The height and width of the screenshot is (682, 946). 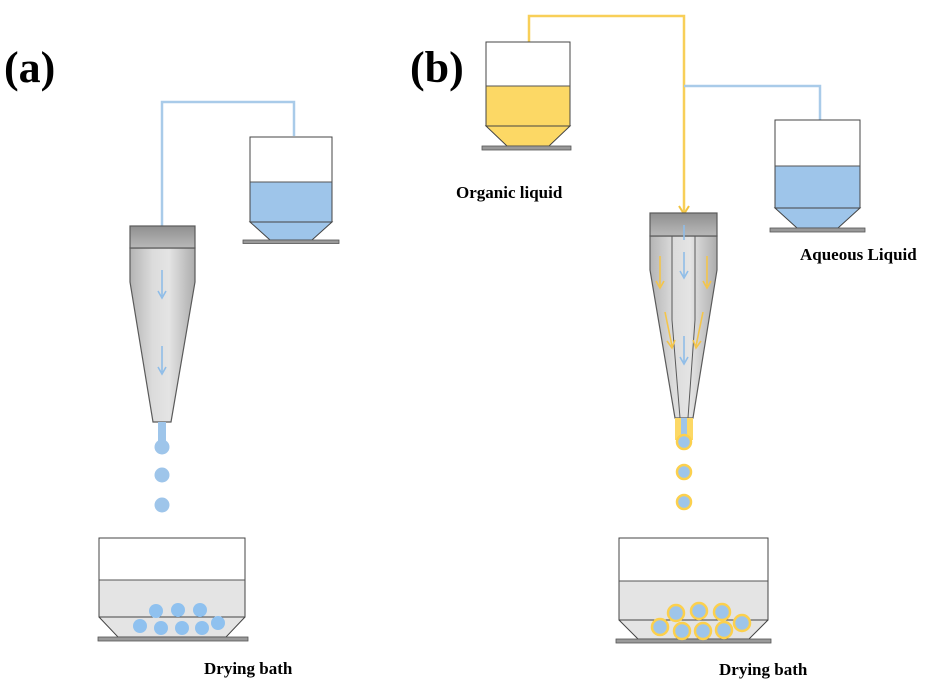 I want to click on drying-bath-b-label: Drying bath, so click(x=763, y=669).